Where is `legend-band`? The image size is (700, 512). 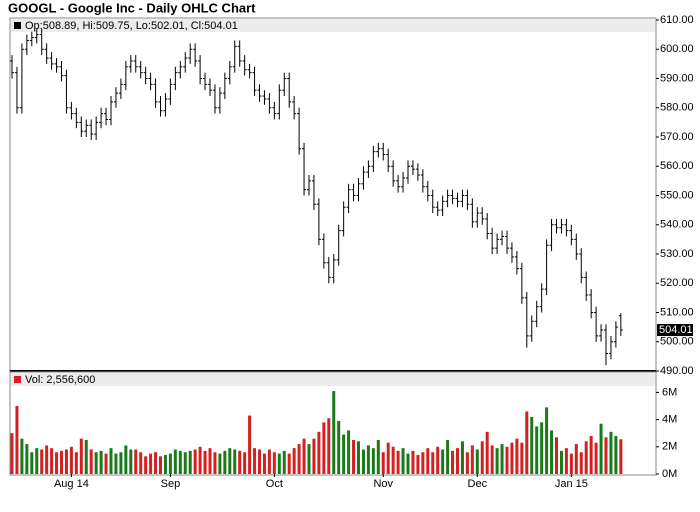
legend-band is located at coordinates (333, 25).